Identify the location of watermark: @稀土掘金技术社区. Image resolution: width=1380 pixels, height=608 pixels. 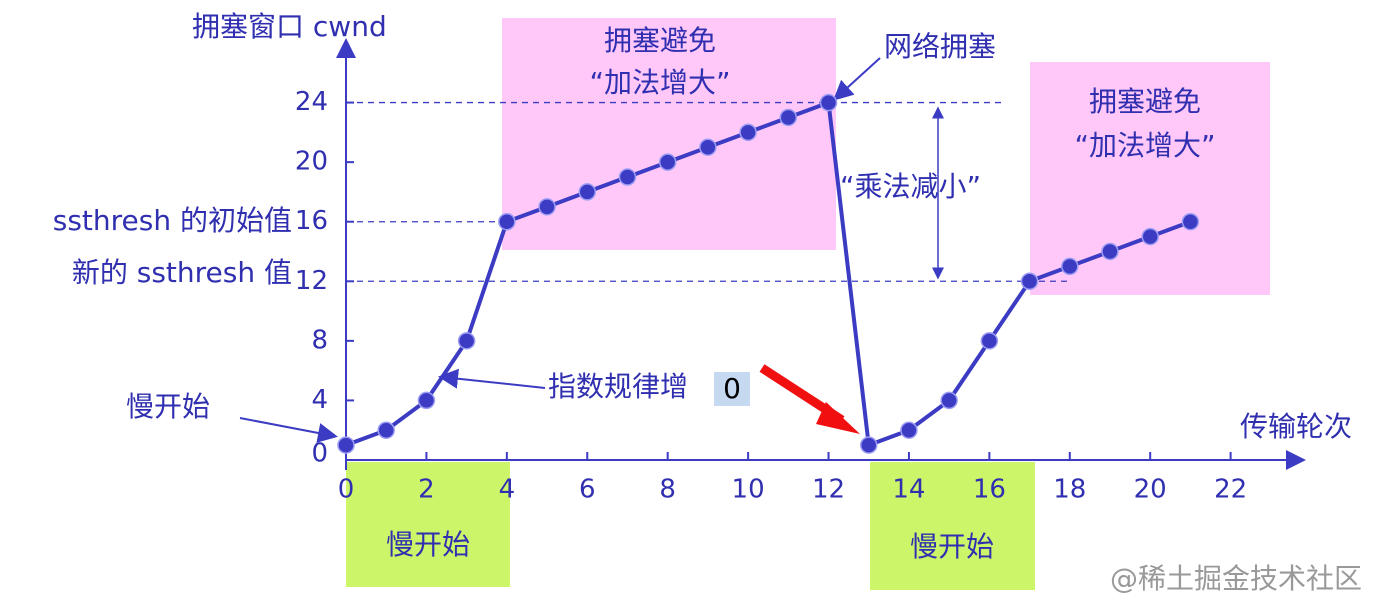
(1236, 578).